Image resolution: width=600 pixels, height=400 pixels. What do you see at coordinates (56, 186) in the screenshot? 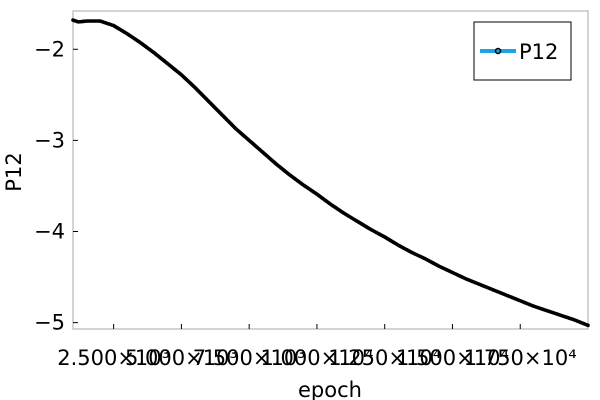
I see `y-axis: −2 −3 −4 −5` at bounding box center [56, 186].